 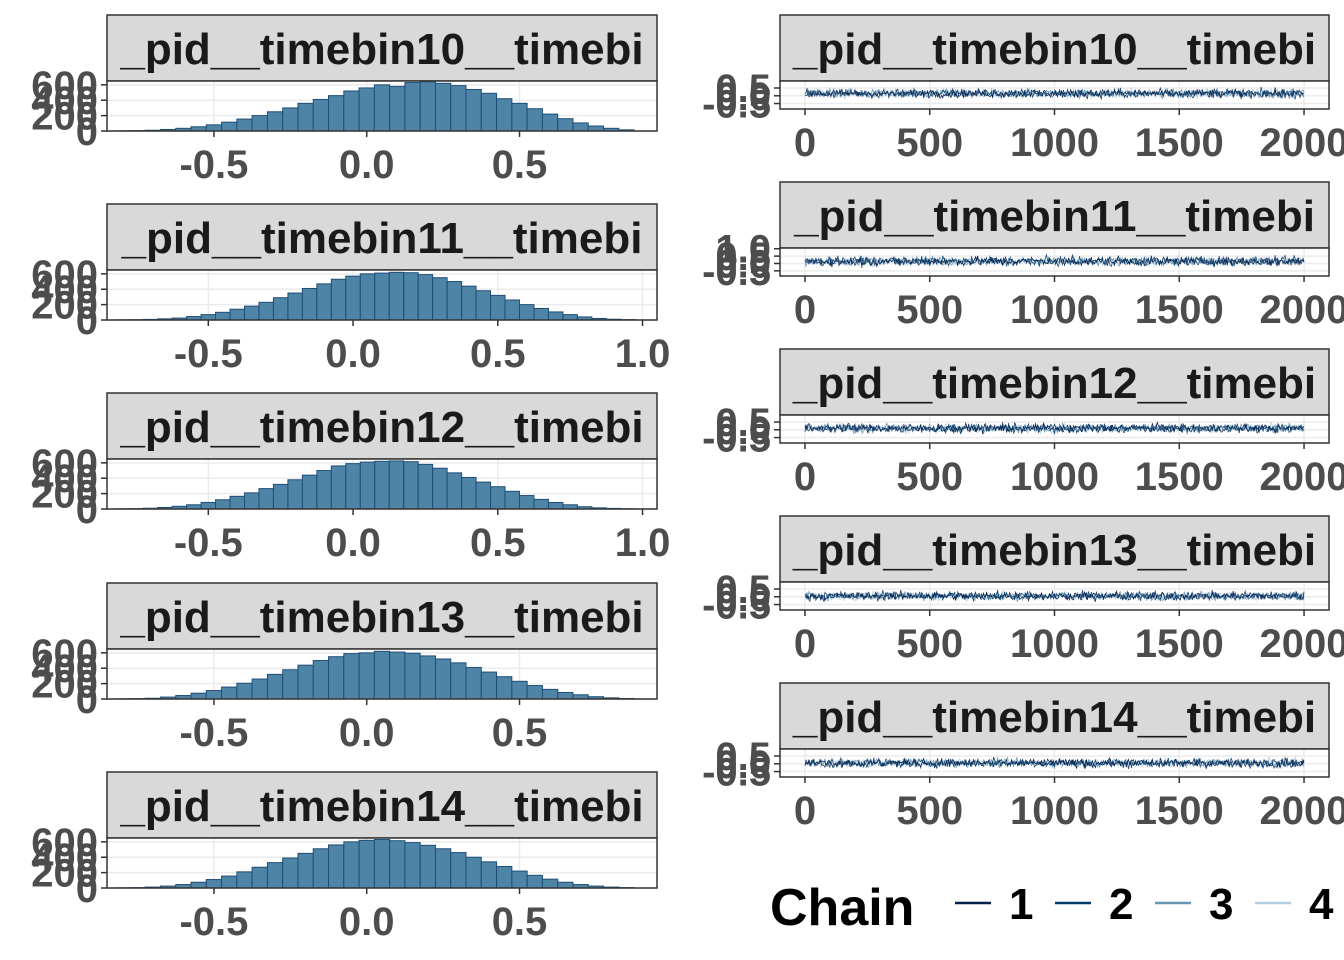 What do you see at coordinates (520, 165) in the screenshot?
I see `x-tick-label: 0.5` at bounding box center [520, 165].